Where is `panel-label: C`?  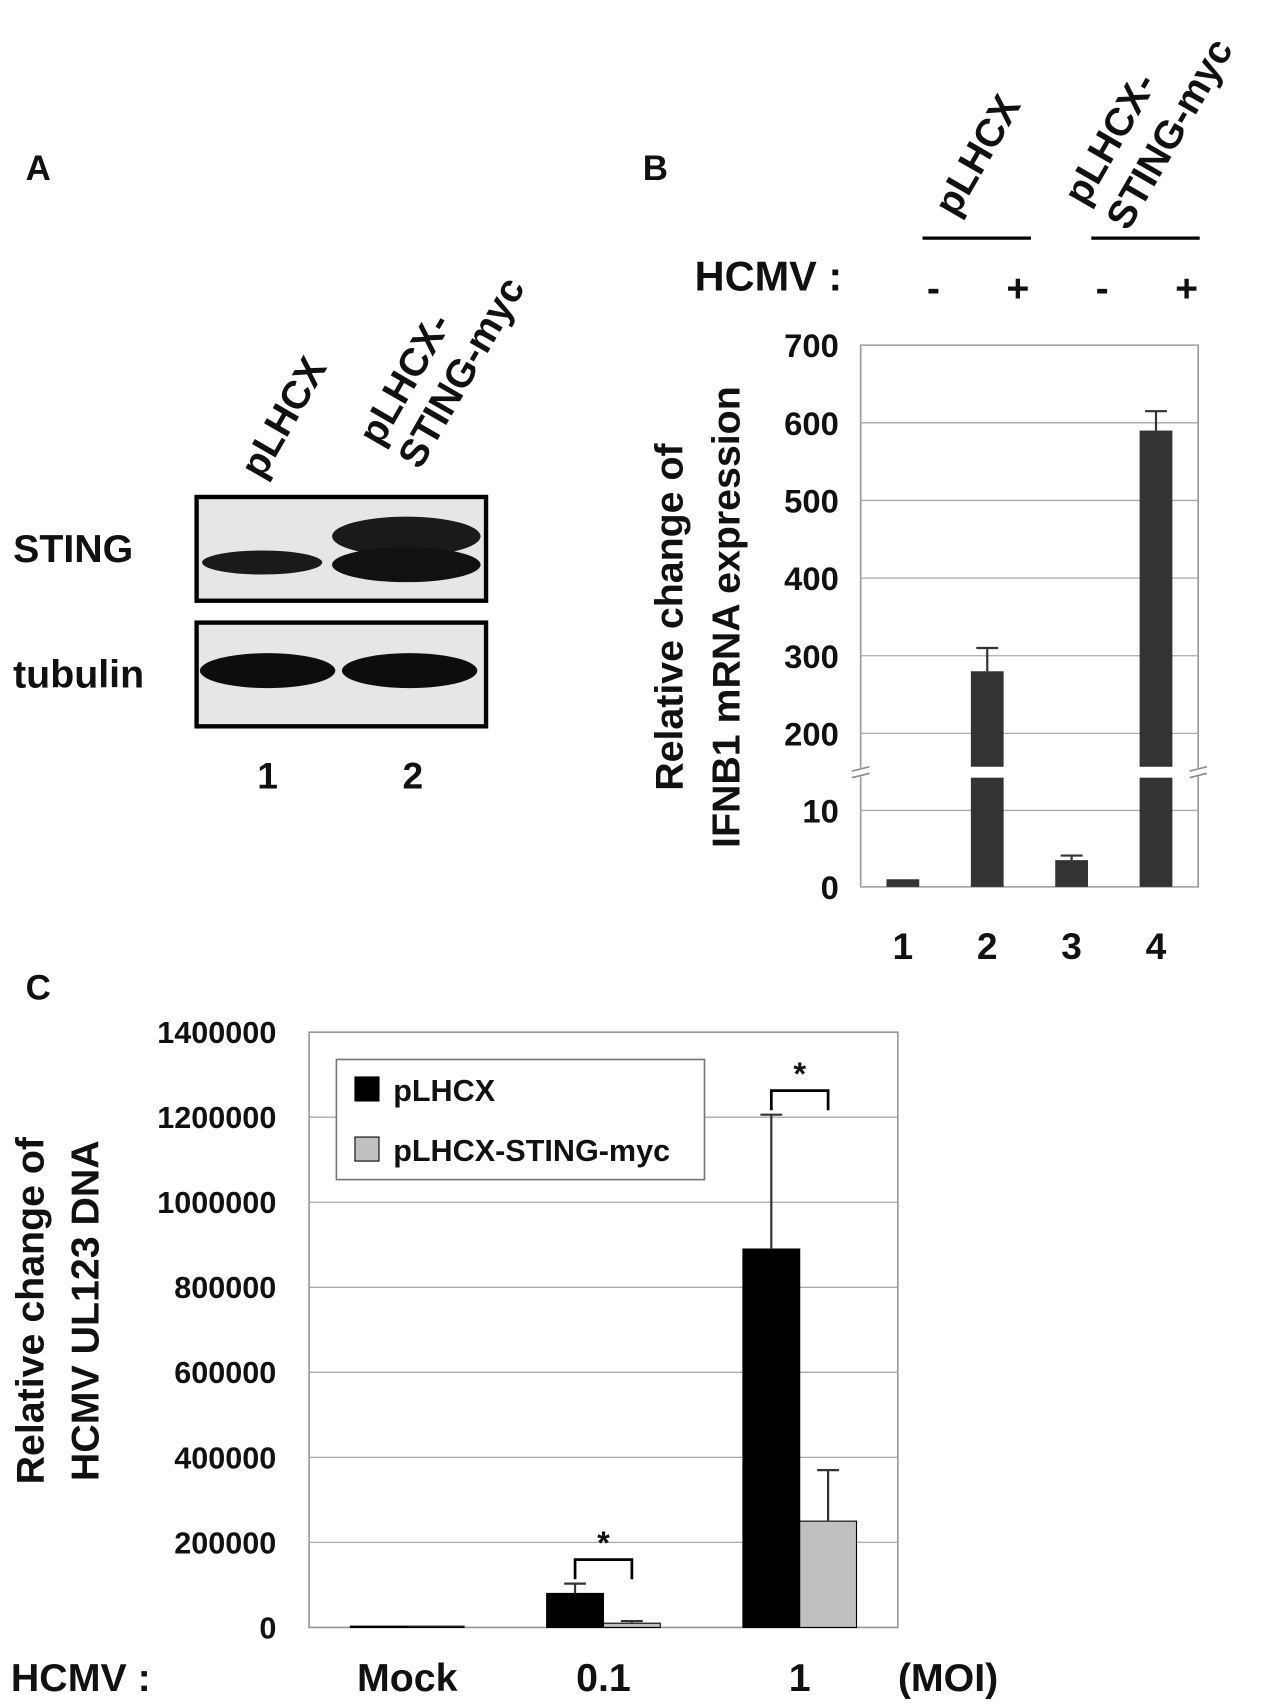 panel-label: C is located at coordinates (38, 987).